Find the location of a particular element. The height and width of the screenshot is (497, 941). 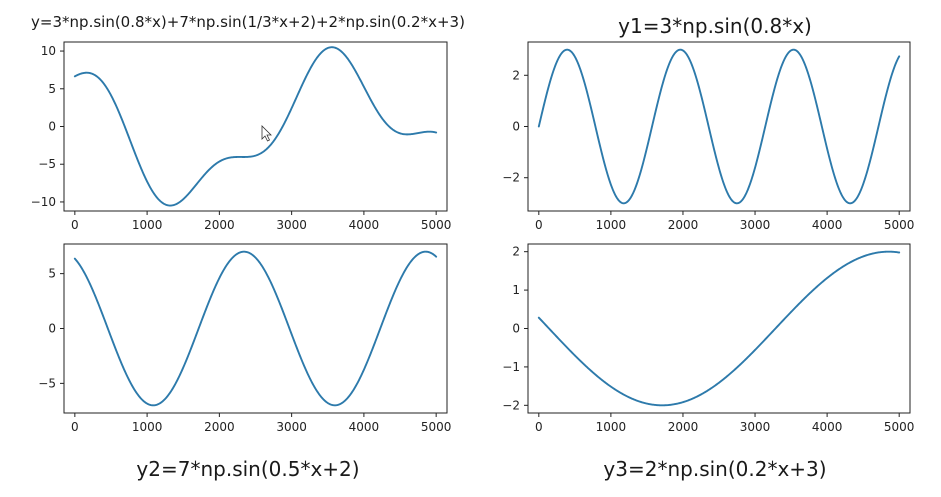

y-tick-label: −10 is located at coordinates (43, 202).